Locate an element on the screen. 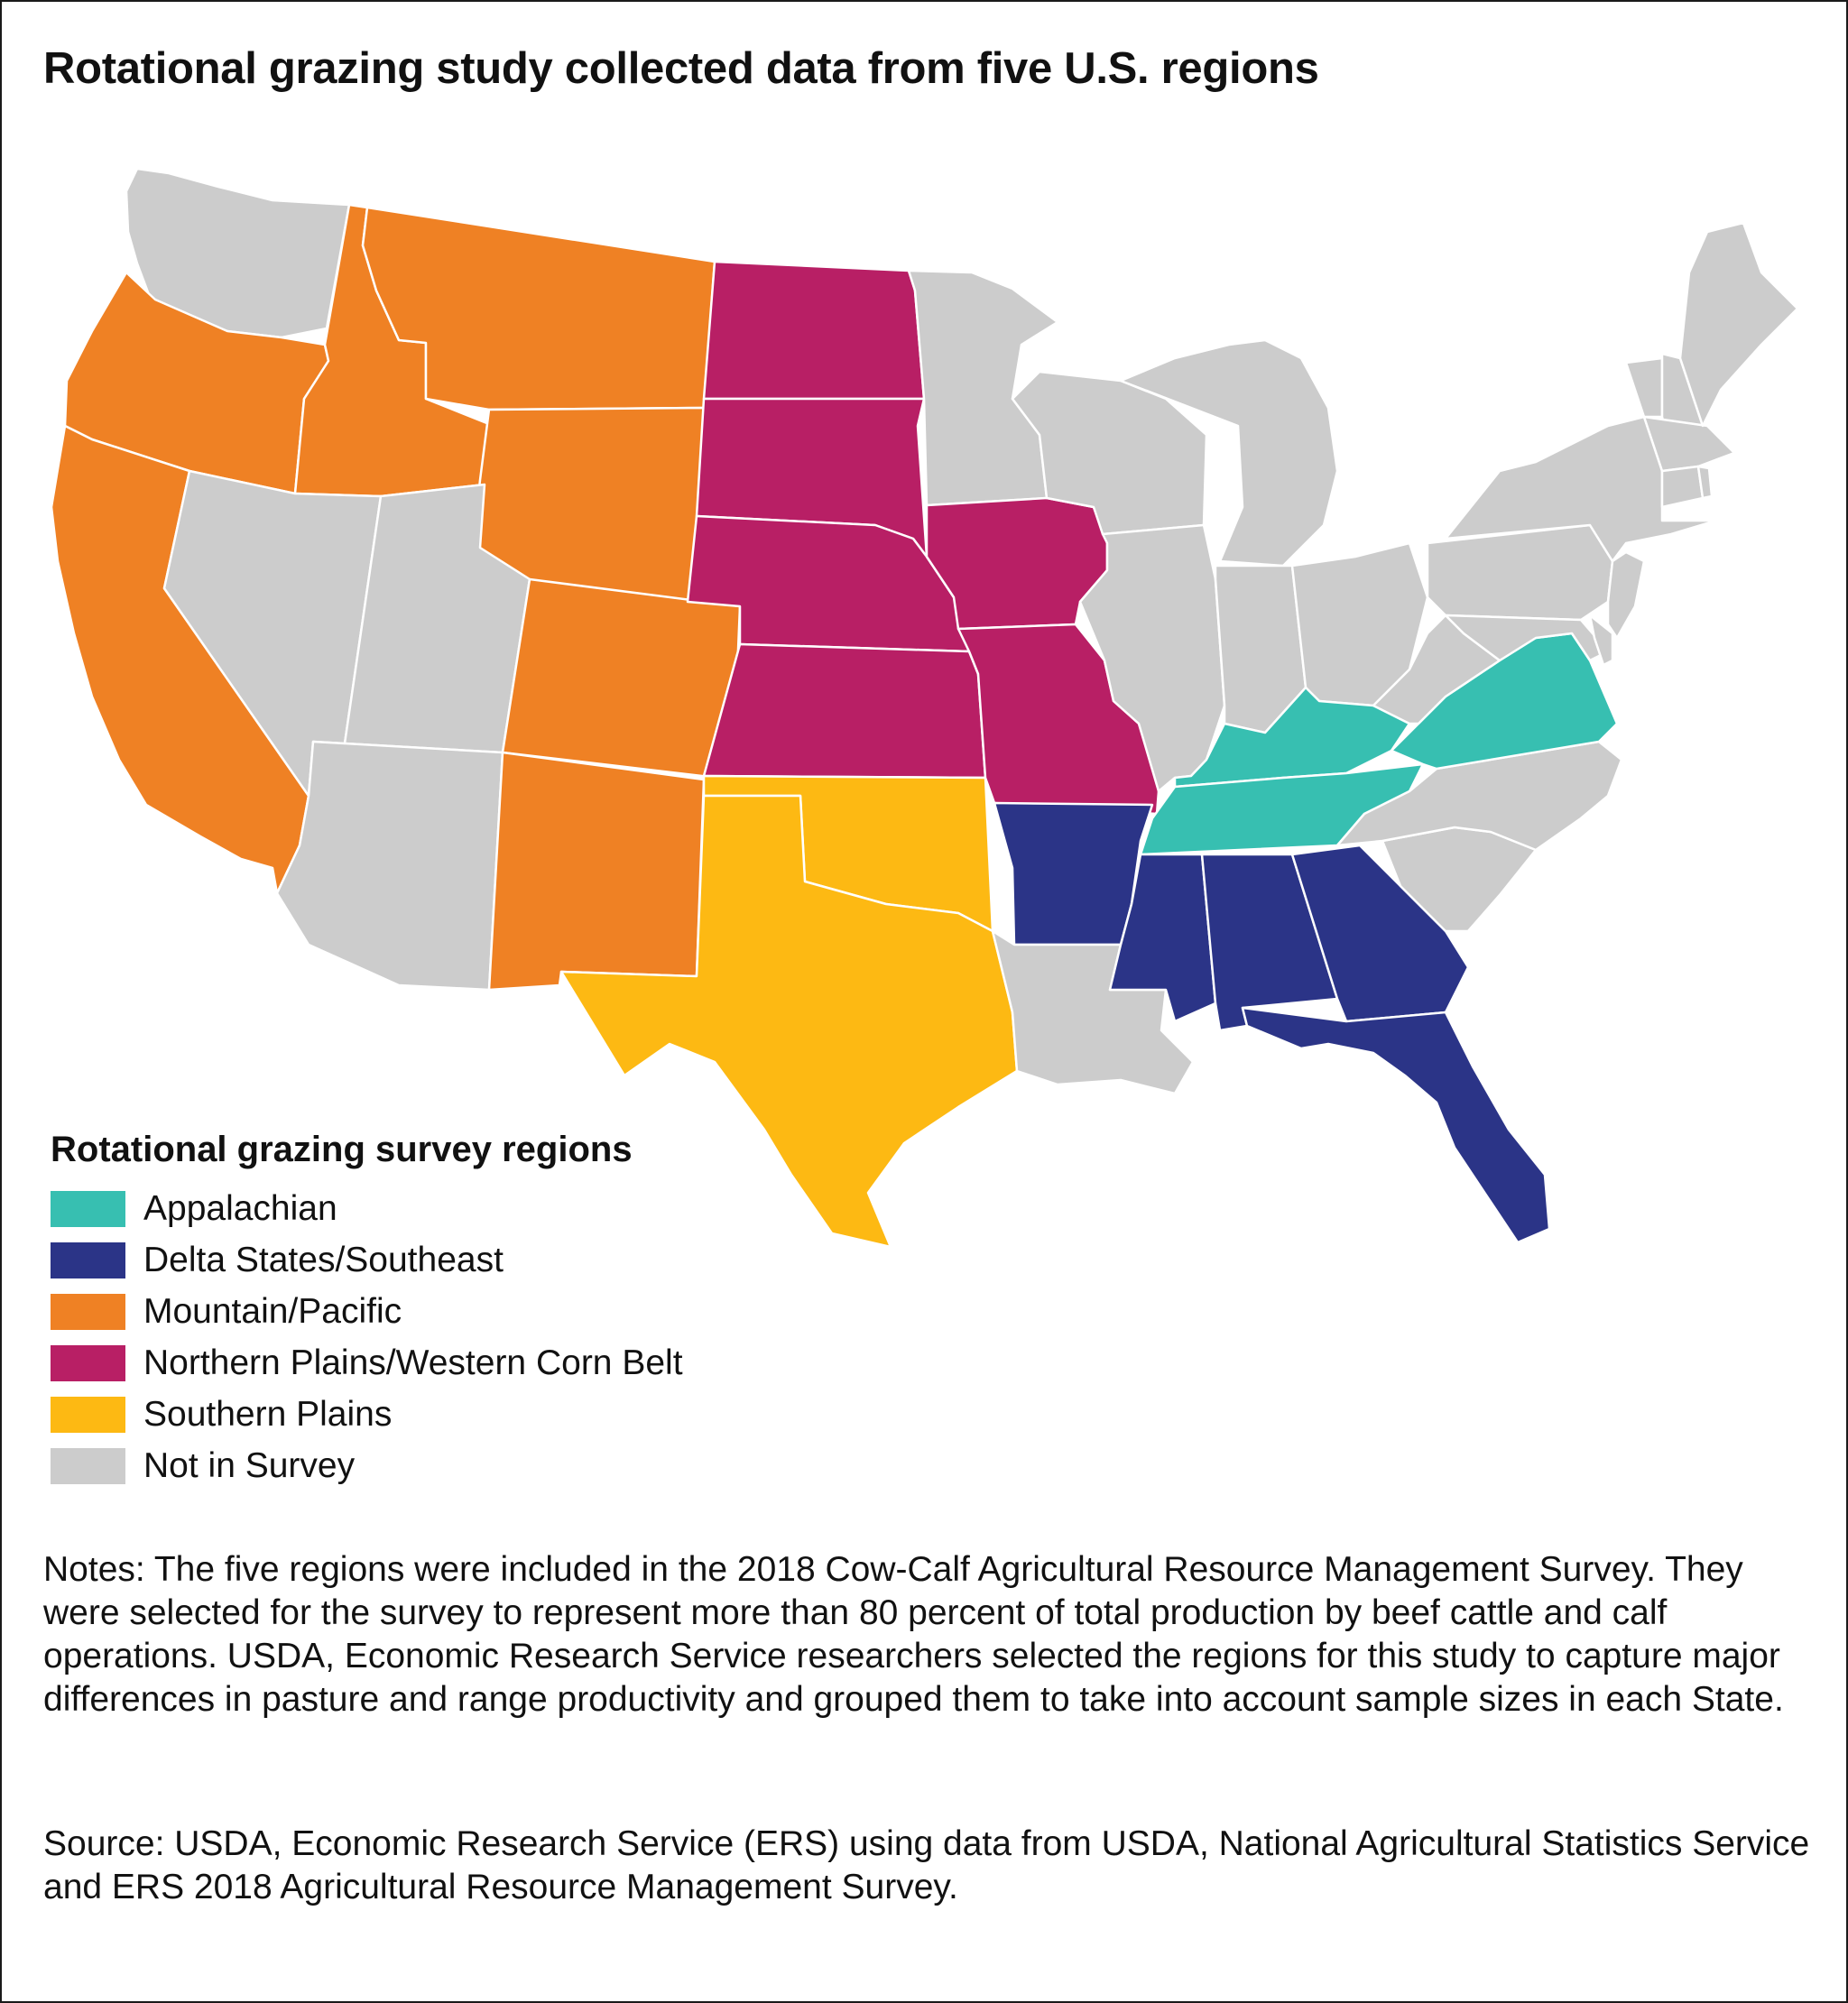  legend-label: Delta States/Southeast is located at coordinates (323, 1259).